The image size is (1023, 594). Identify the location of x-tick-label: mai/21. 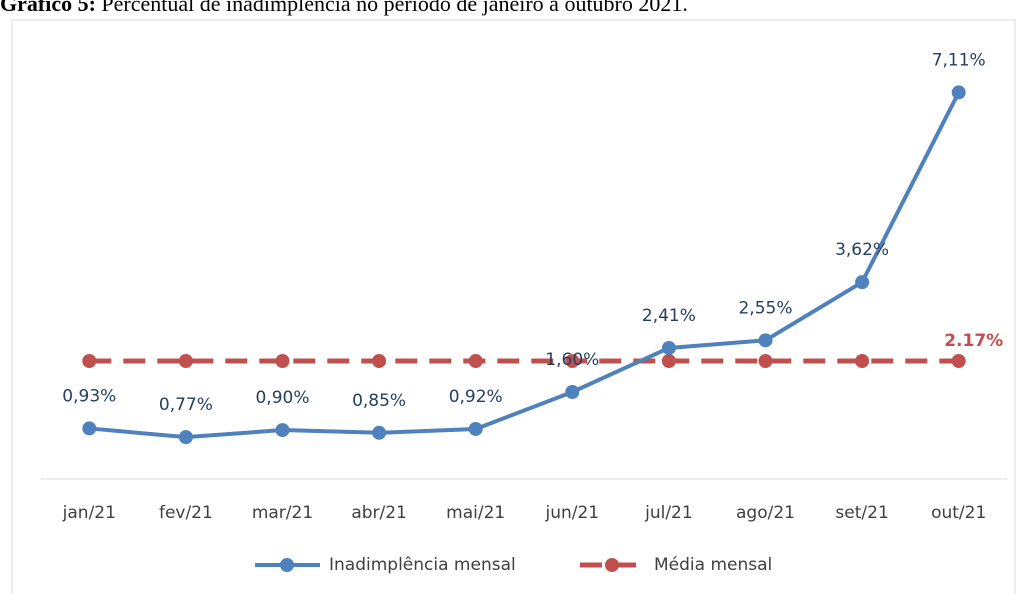
(475, 513).